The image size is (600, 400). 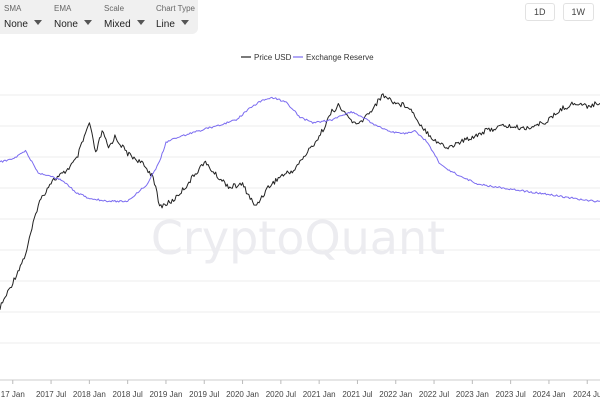 I want to click on x-tick-label: 2018 Jul, so click(x=128, y=394).